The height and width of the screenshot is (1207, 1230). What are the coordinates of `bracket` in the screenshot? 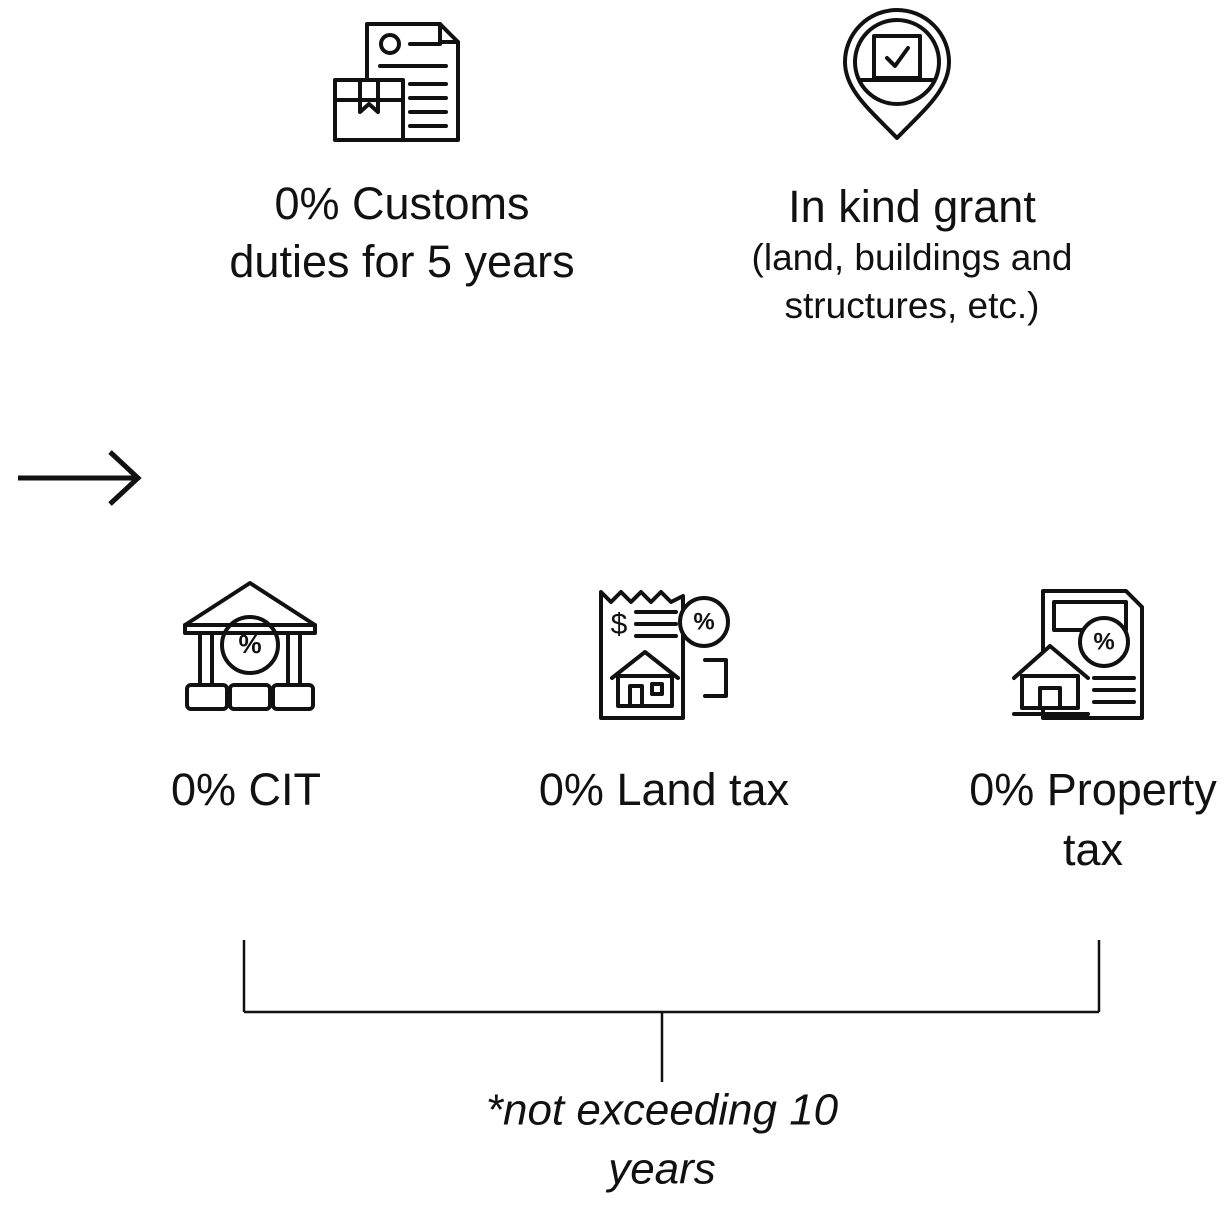 It's located at (671, 1011).